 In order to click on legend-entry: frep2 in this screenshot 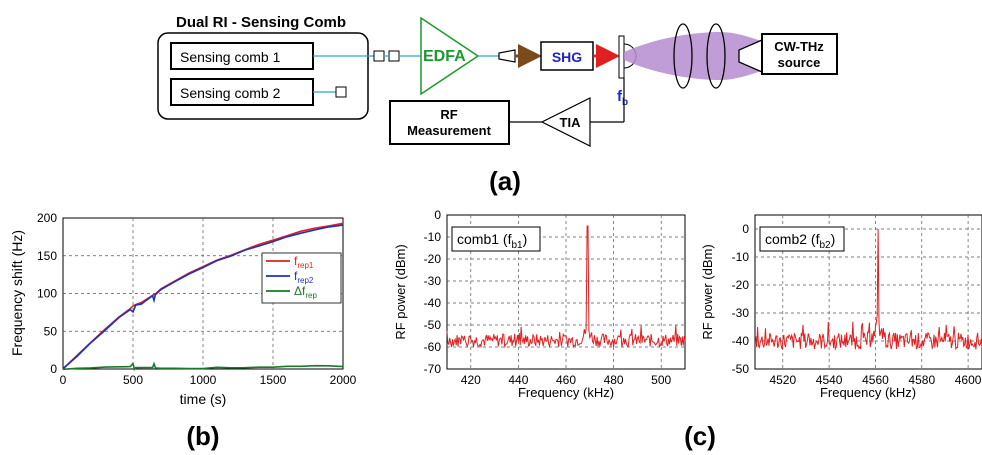, I will do `click(304, 277)`.